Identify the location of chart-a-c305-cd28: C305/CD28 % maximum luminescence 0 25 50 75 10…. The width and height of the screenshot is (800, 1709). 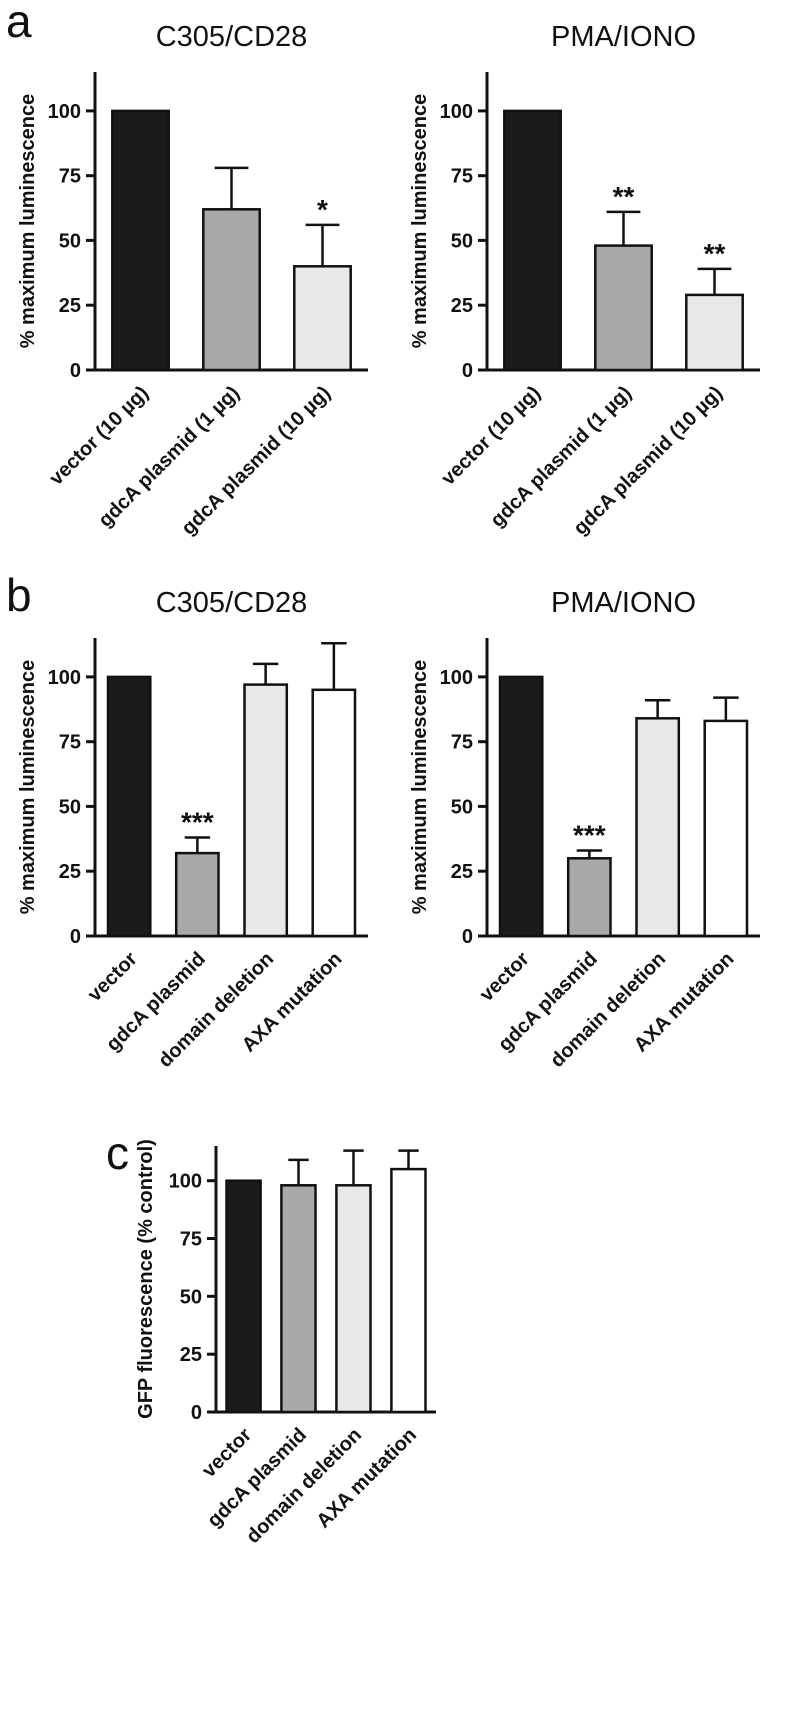
(197, 278).